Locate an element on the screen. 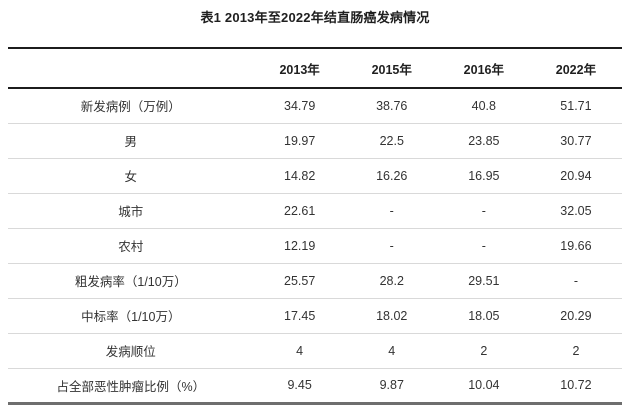  table-row-female: 女 14.82 16.26 16.95 20.94 is located at coordinates (315, 176).